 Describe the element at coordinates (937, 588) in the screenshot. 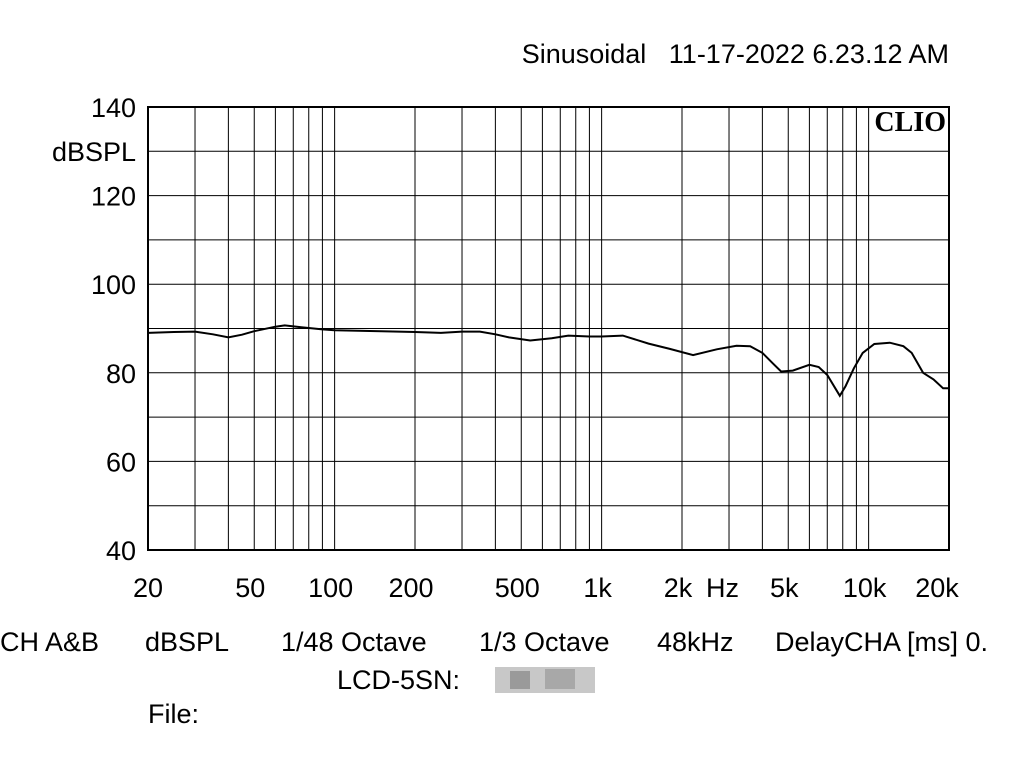

I see `x-tick-label: 20k` at that location.